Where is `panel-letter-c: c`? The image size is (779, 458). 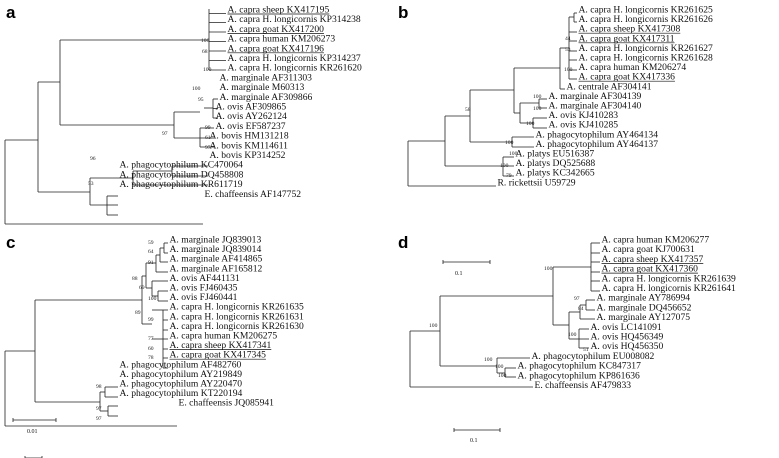 panel-letter-c: c is located at coordinates (10, 242).